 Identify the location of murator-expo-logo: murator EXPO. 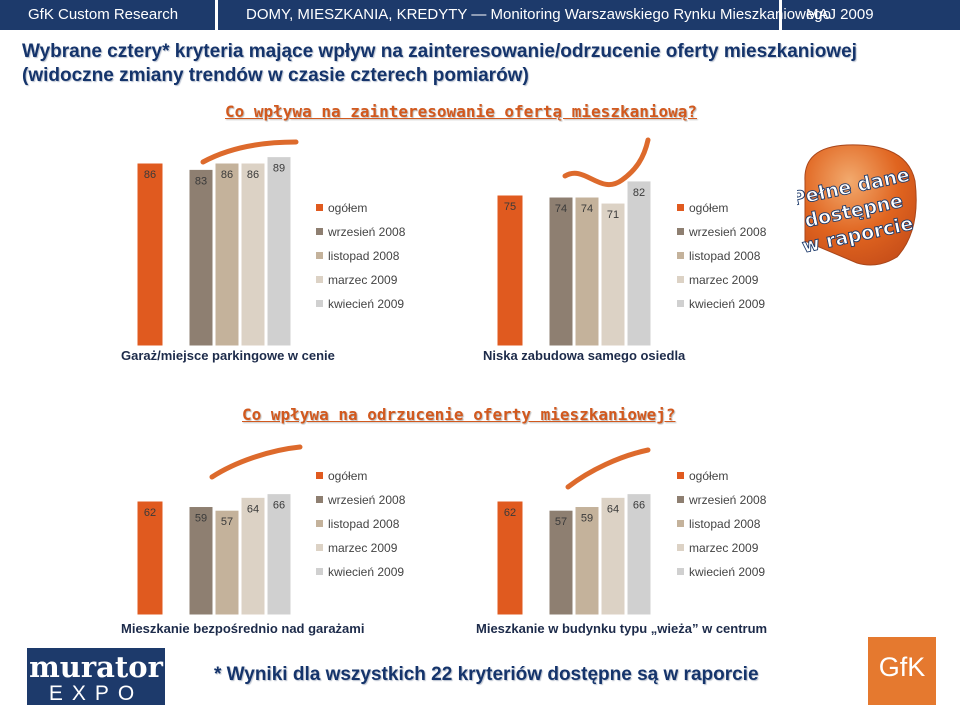
(96, 676).